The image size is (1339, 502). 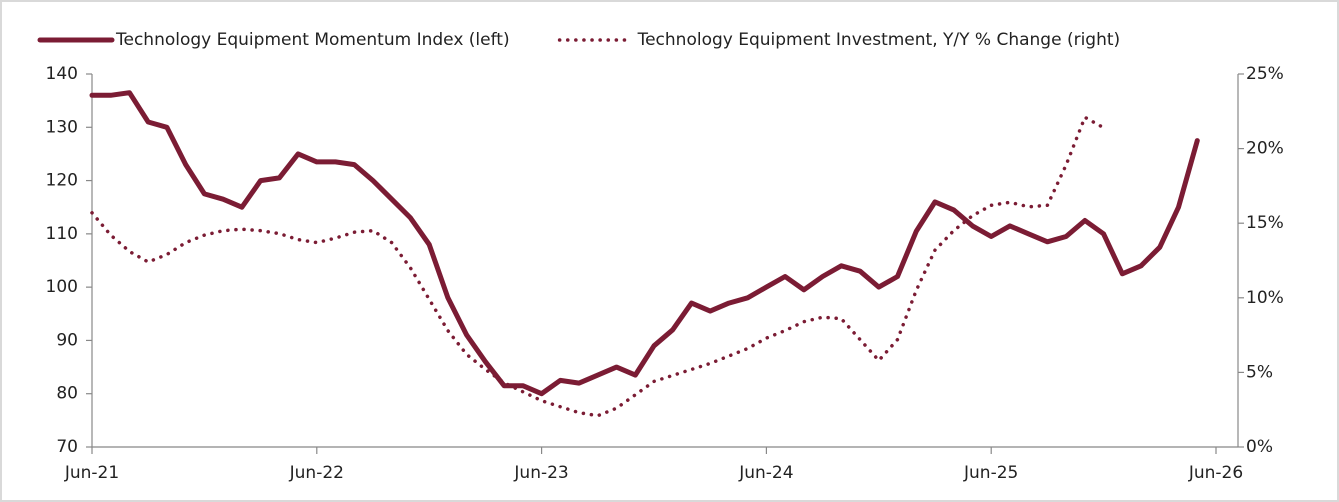 What do you see at coordinates (316, 473) in the screenshot?
I see `x-tick-label: Jun-22` at bounding box center [316, 473].